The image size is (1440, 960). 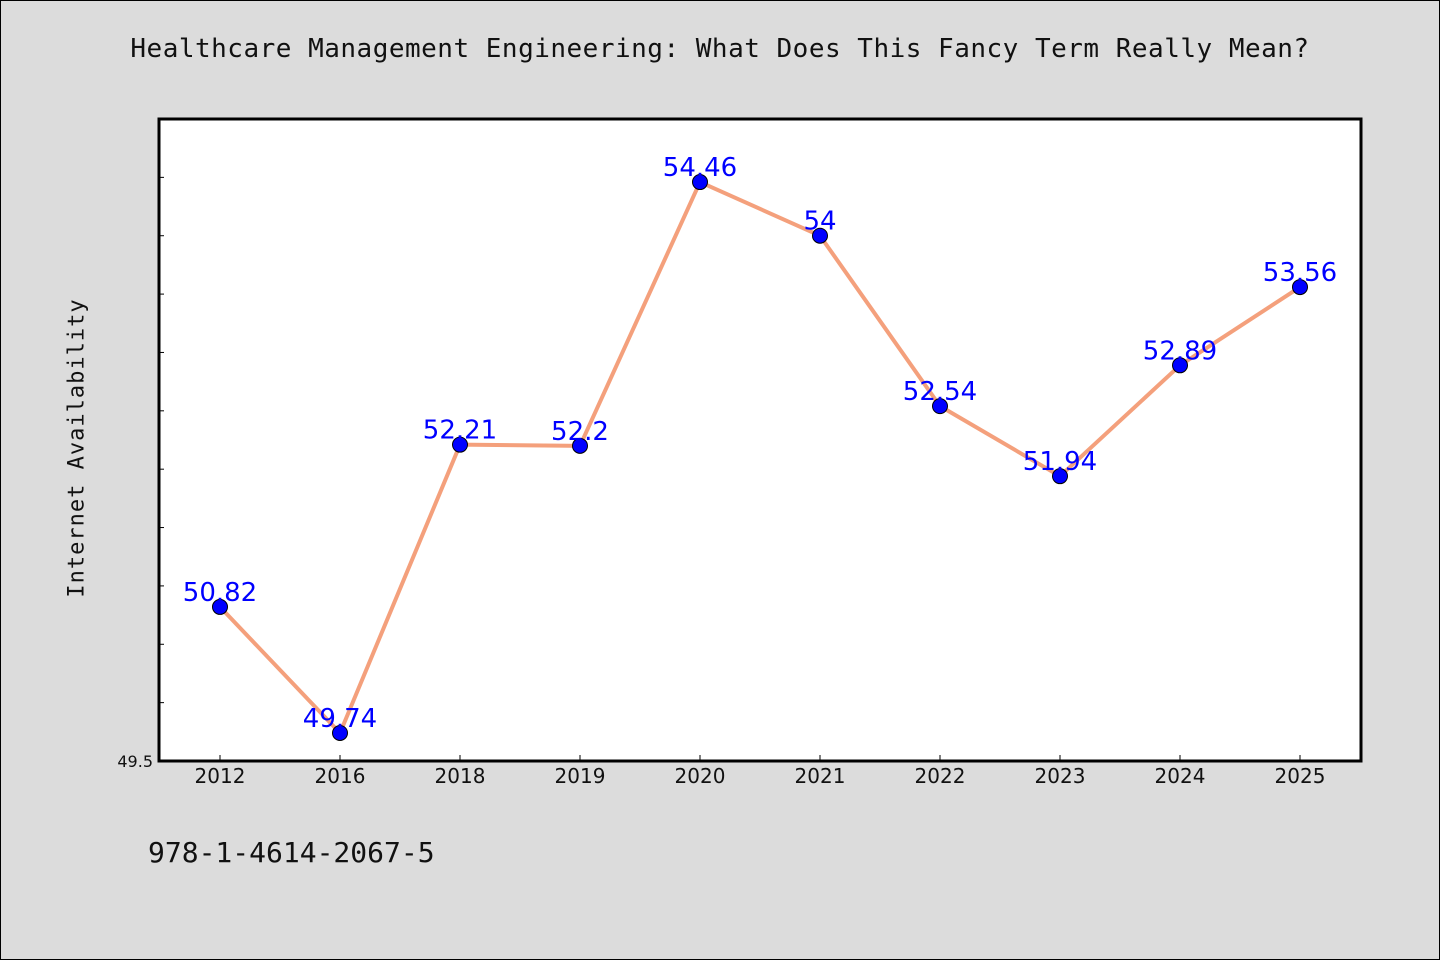 I want to click on x-tick-label: 2021, so click(x=820, y=776).